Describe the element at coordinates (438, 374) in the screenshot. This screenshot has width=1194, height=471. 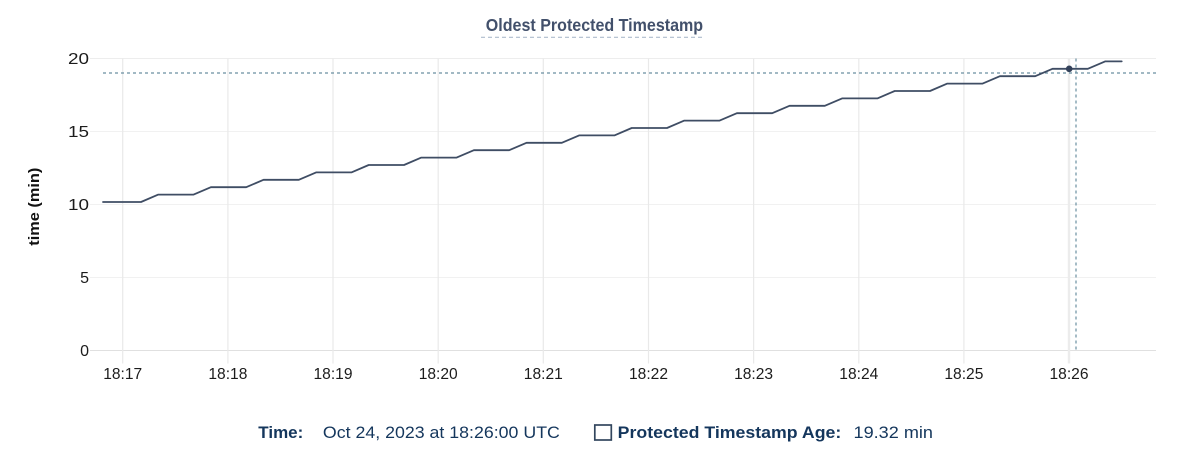
I see `svg-text: 18:20` at that location.